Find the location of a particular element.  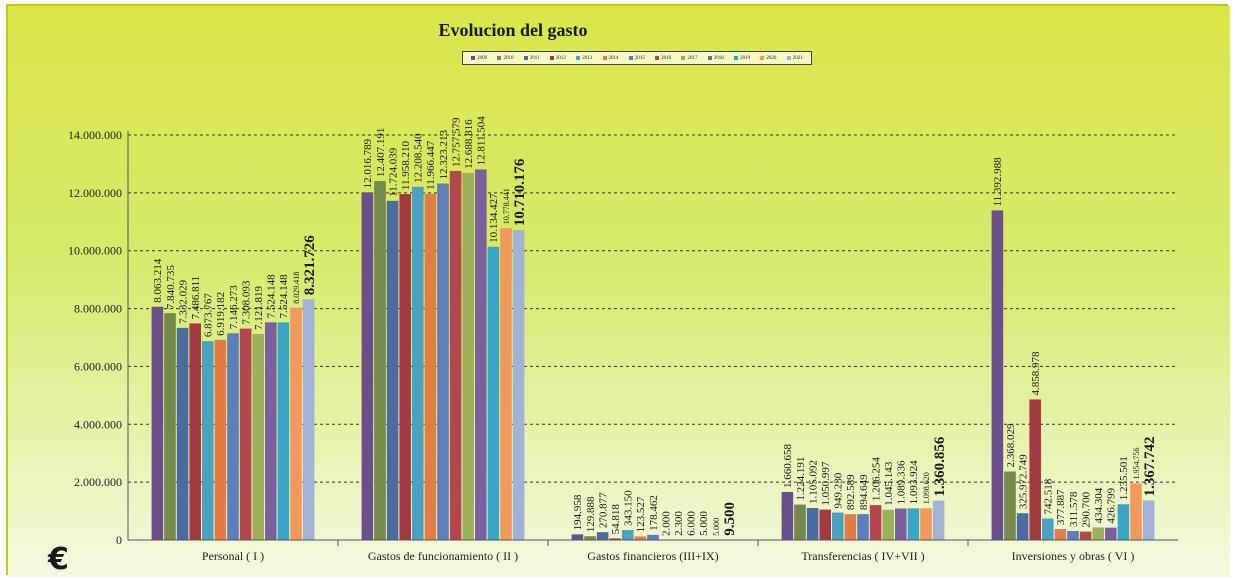

x-category-label: Gastos de funcionamiento ( II ) is located at coordinates (443, 556).